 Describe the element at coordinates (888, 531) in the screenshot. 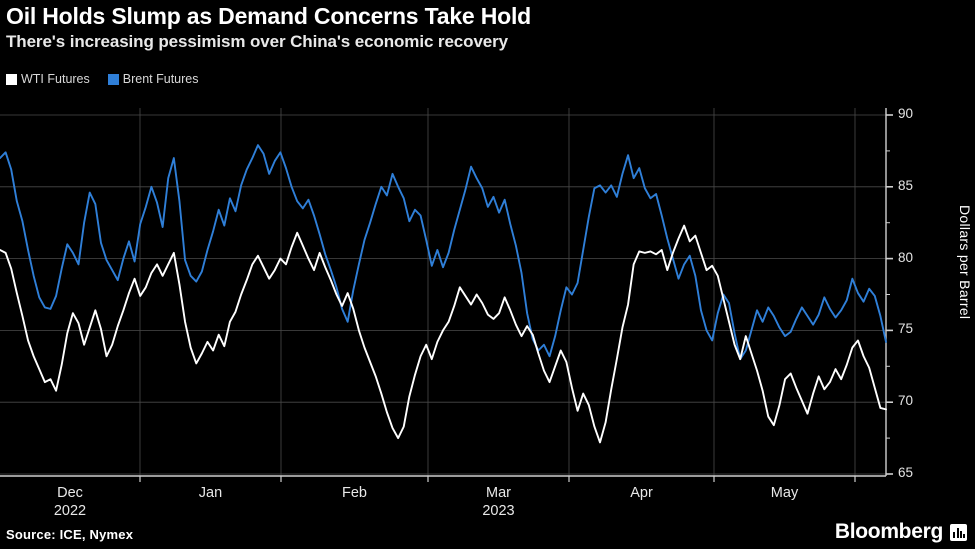

I see `brand-name: Bloomberg` at that location.